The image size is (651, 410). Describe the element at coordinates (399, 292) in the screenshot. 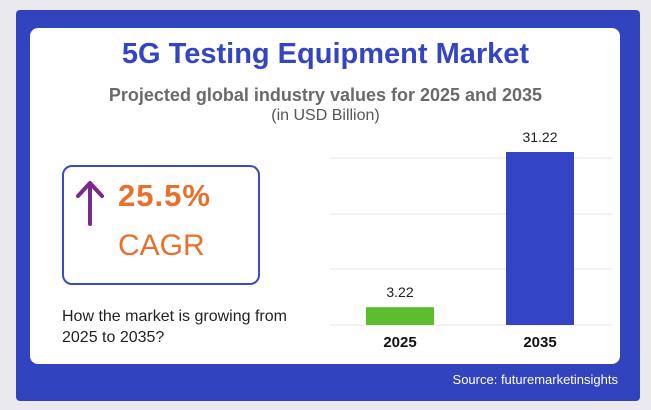

I see `data-label: 3.22` at that location.